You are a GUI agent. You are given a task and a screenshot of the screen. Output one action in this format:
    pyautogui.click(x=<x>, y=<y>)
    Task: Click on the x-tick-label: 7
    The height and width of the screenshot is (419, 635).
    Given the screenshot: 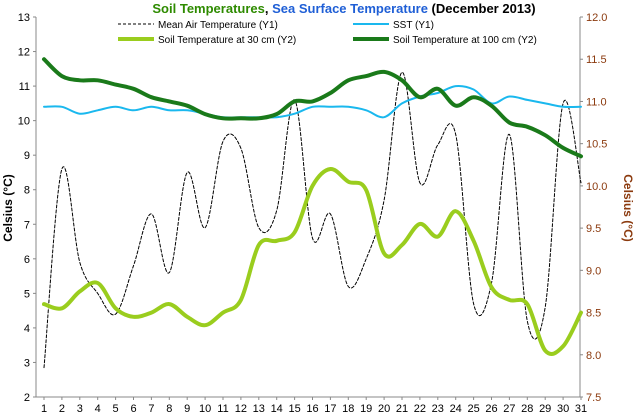 What is the action you would take?
    pyautogui.click(x=151, y=409)
    